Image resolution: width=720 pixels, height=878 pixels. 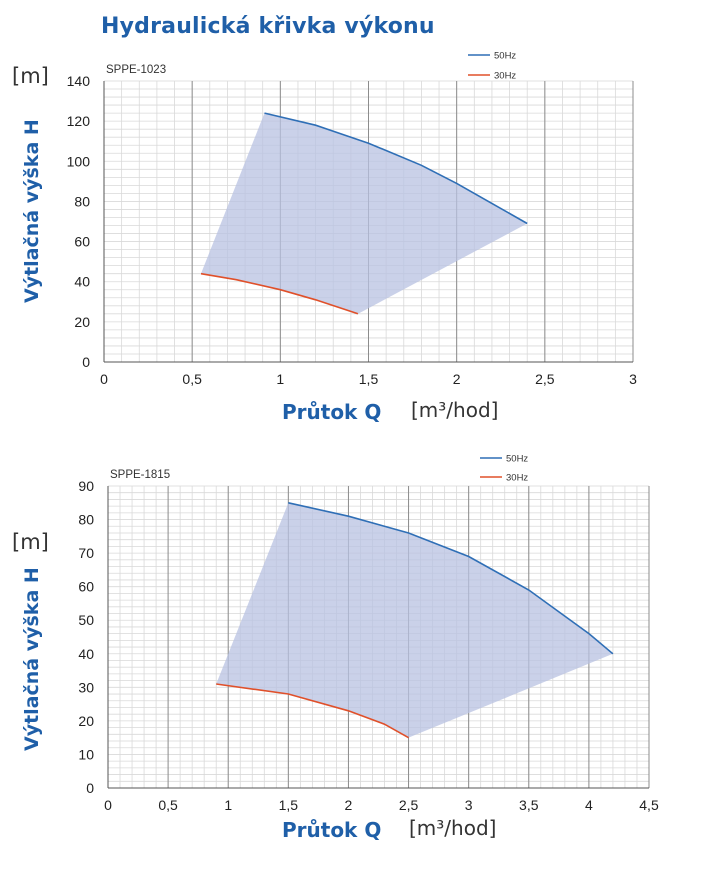 I want to click on chart2-y-unit: [m], so click(x=30, y=542).